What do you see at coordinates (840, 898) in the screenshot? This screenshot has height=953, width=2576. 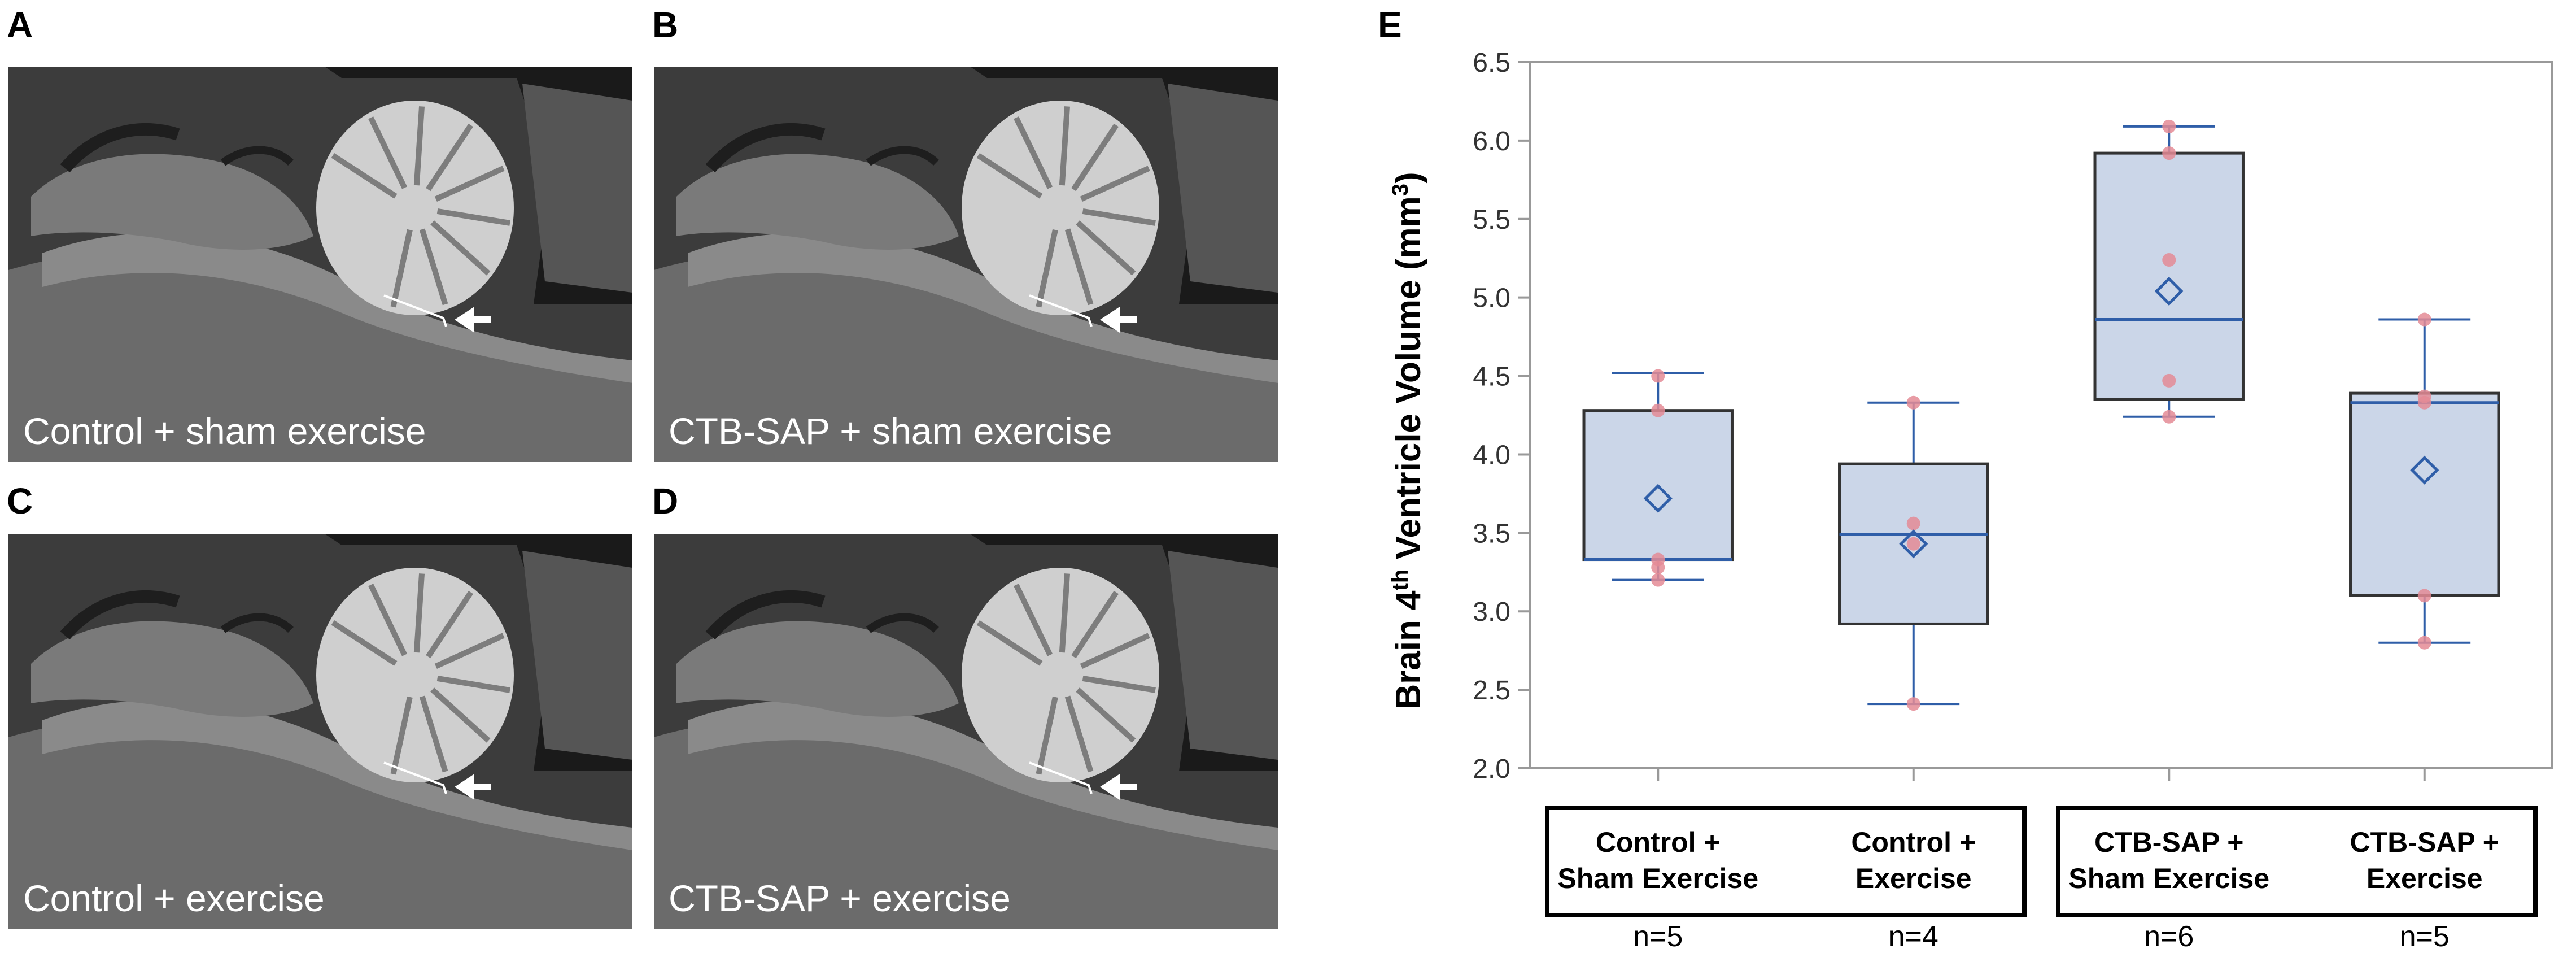 I see `mri-caption: CTB-SAP + exercise` at bounding box center [840, 898].